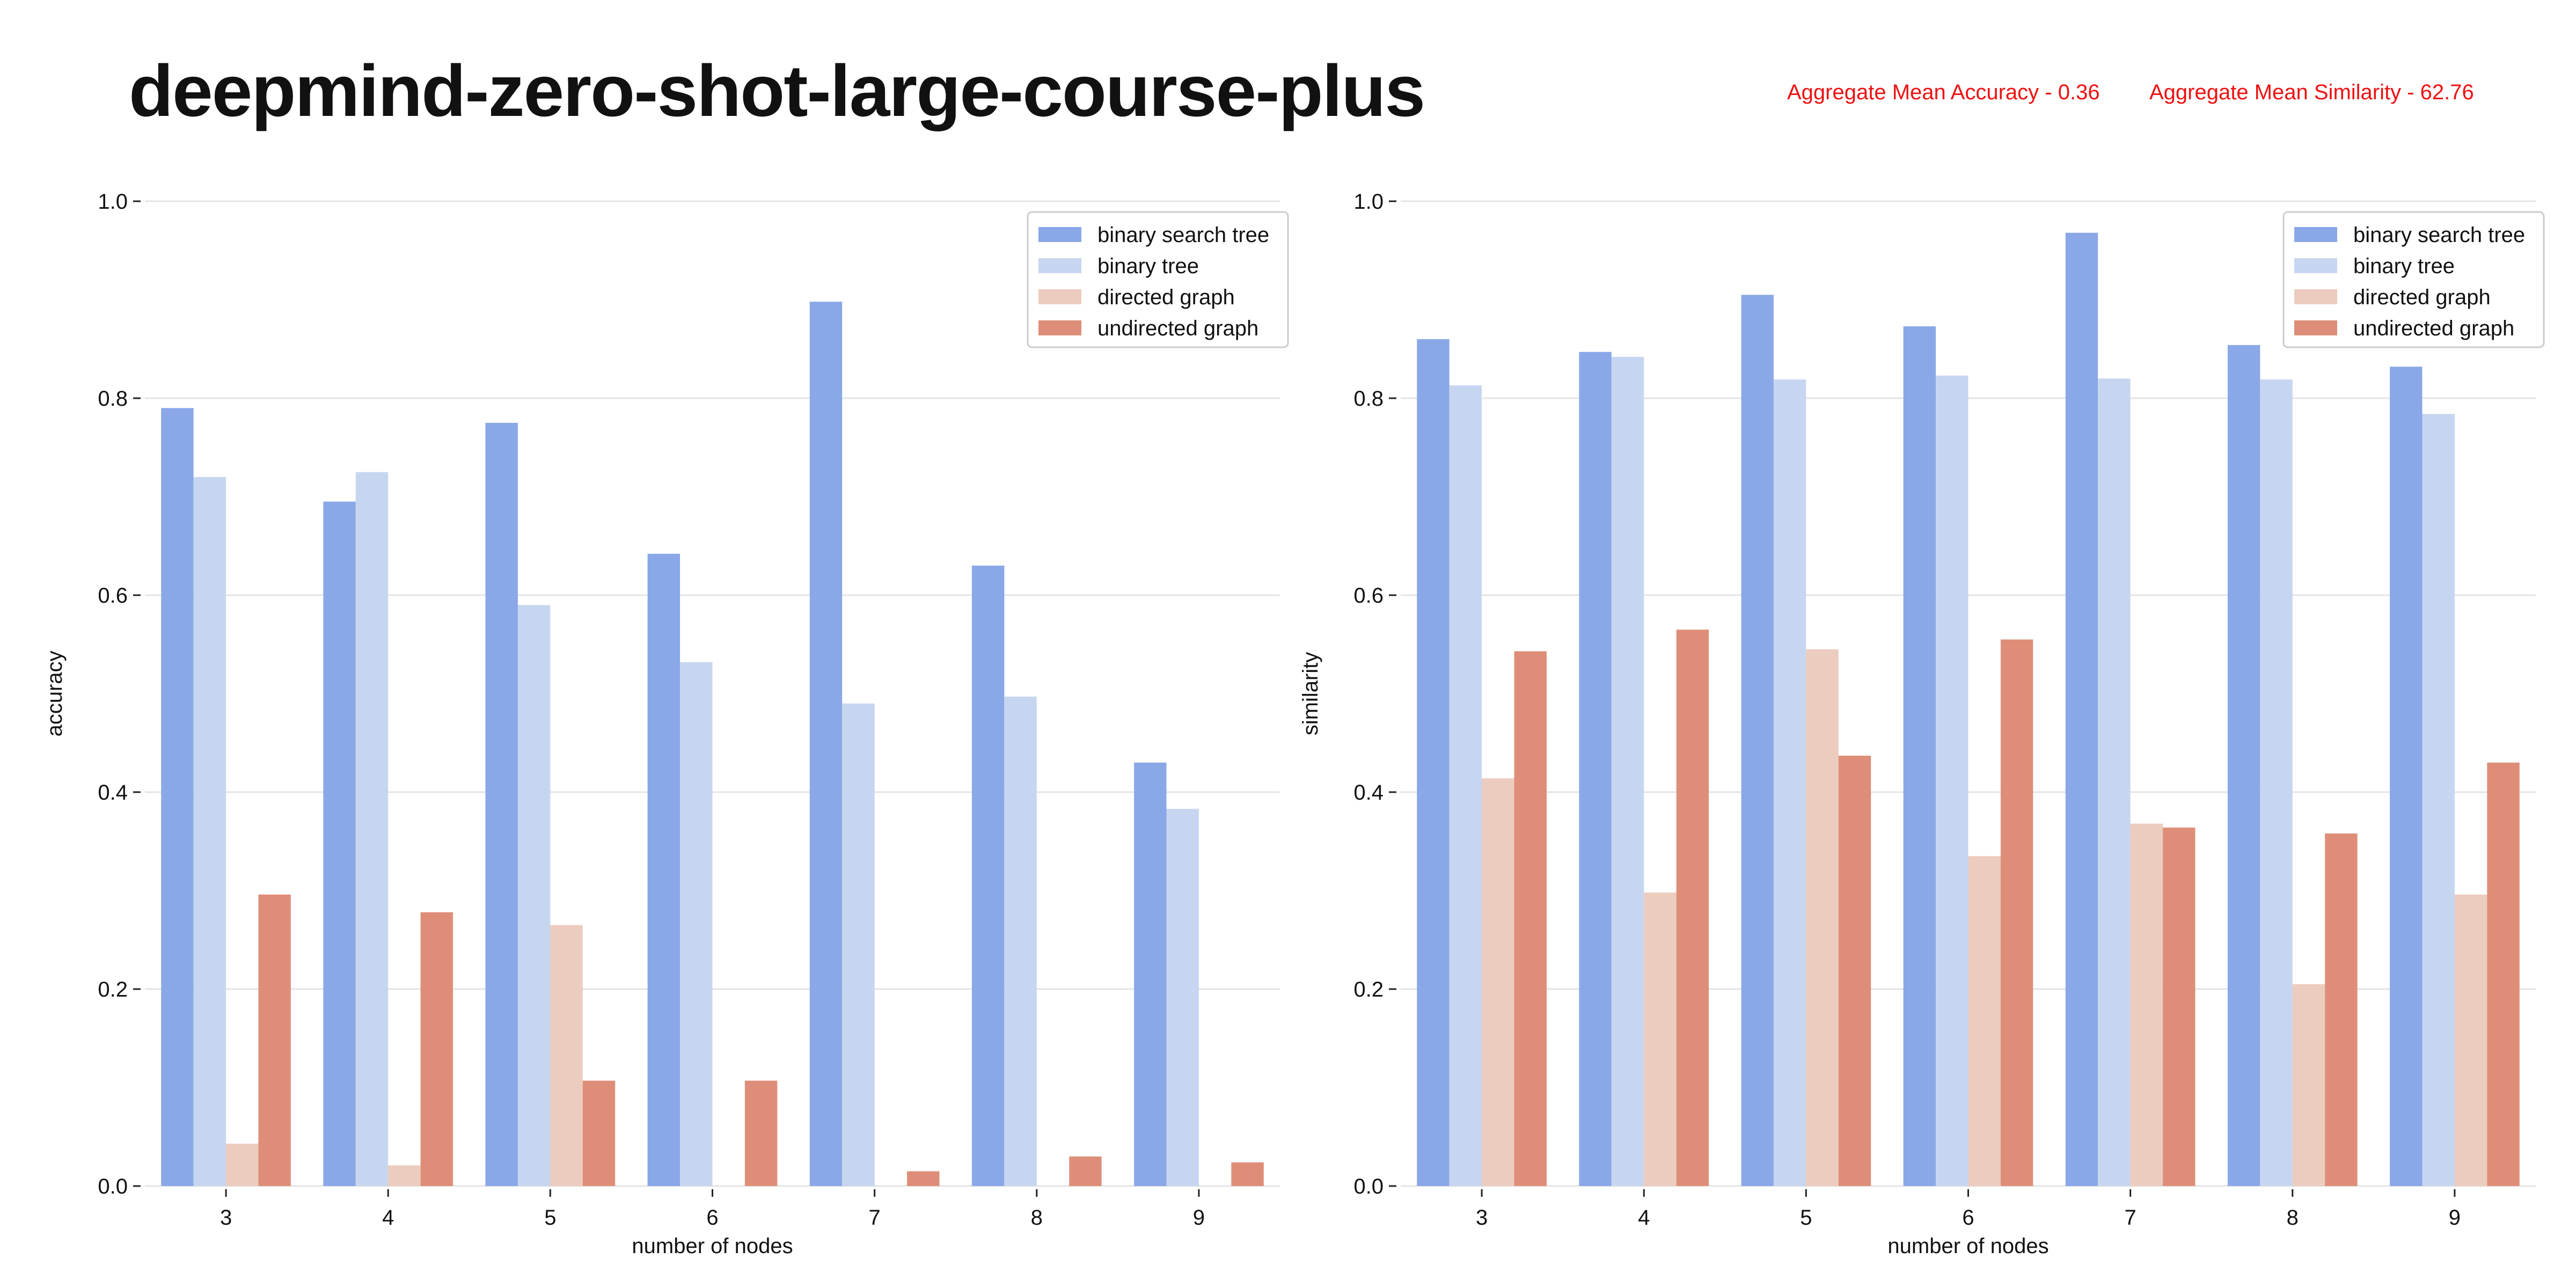  Describe the element at coordinates (2311, 92) in the screenshot. I see `aggregate-similarity-label: Aggregate Mean Similarity - 62.76` at that location.